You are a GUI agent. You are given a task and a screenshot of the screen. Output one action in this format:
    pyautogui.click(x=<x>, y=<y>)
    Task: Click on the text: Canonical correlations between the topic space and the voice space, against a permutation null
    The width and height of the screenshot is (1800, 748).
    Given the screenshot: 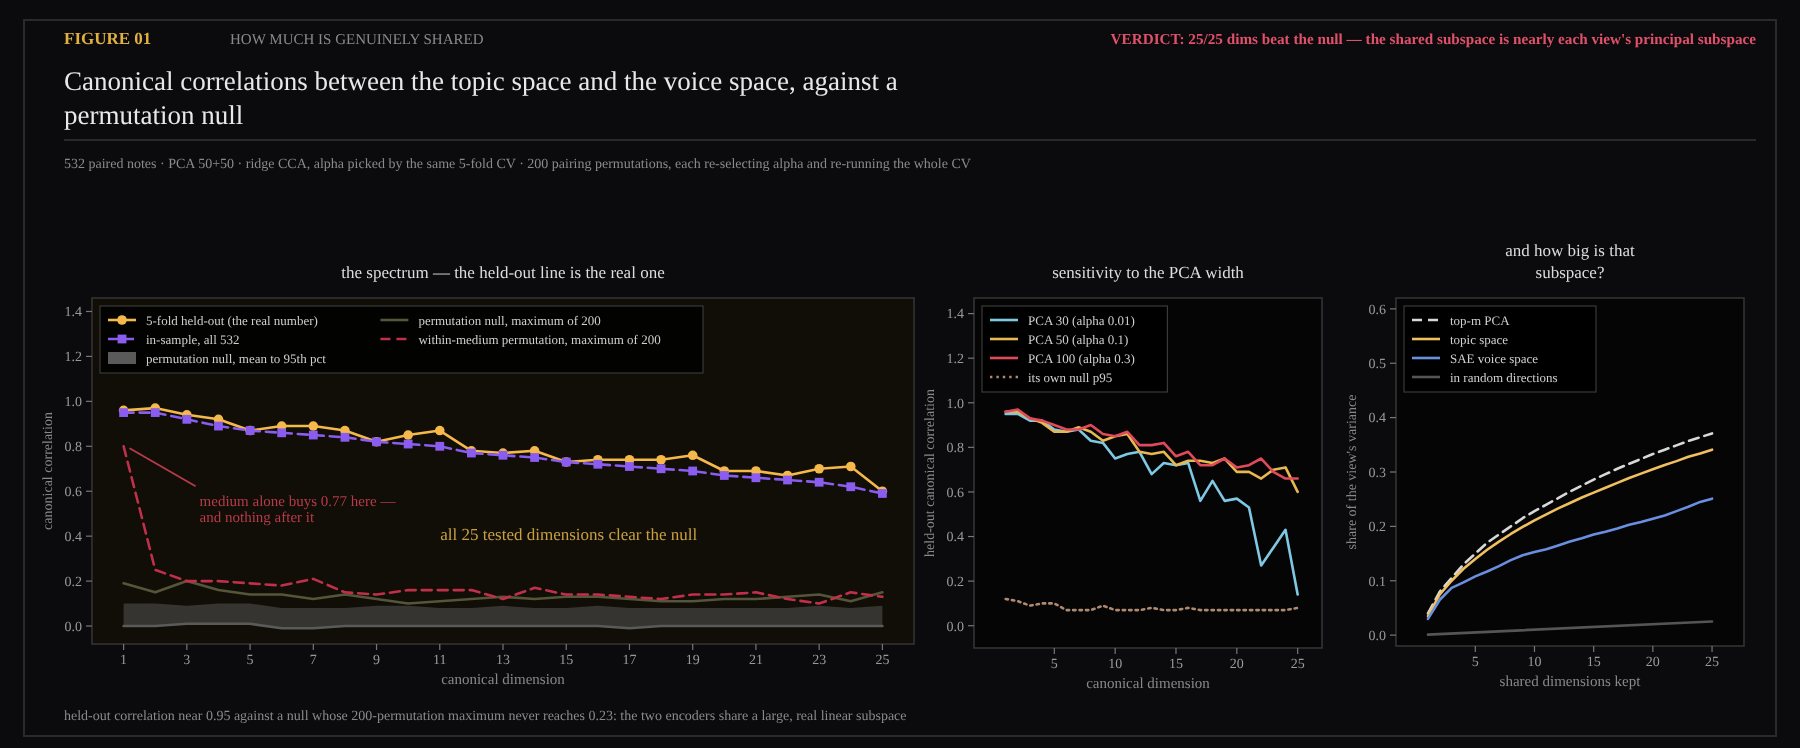 What is the action you would take?
    pyautogui.click(x=481, y=98)
    